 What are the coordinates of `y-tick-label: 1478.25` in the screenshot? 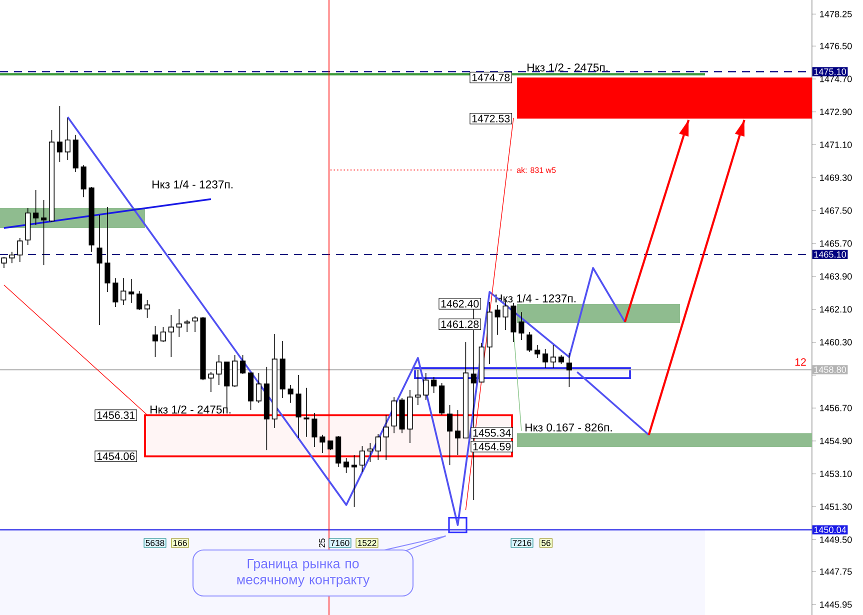 It's located at (836, 14).